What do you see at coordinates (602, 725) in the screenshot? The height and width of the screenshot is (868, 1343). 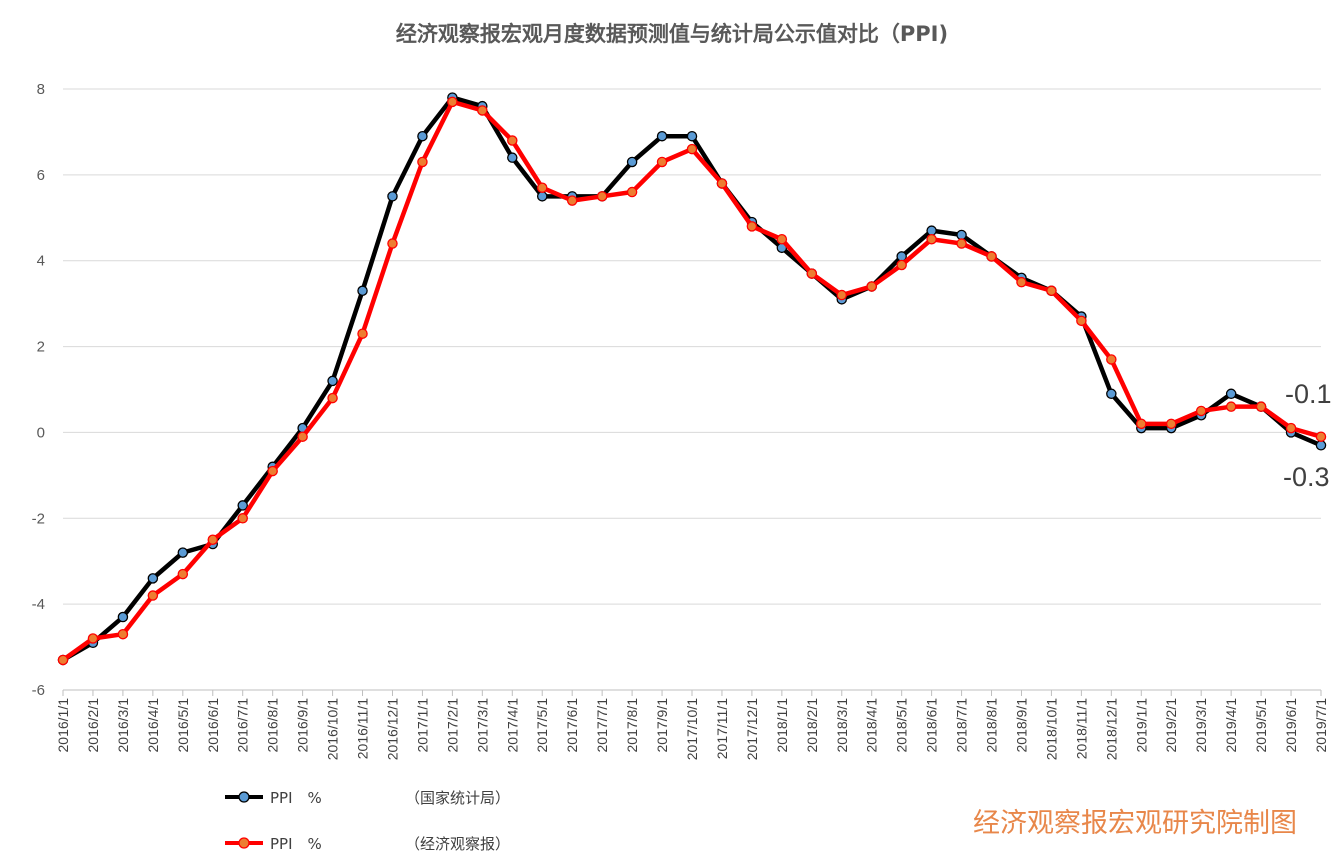 I see `x-tick-label: 2017/7/1` at bounding box center [602, 725].